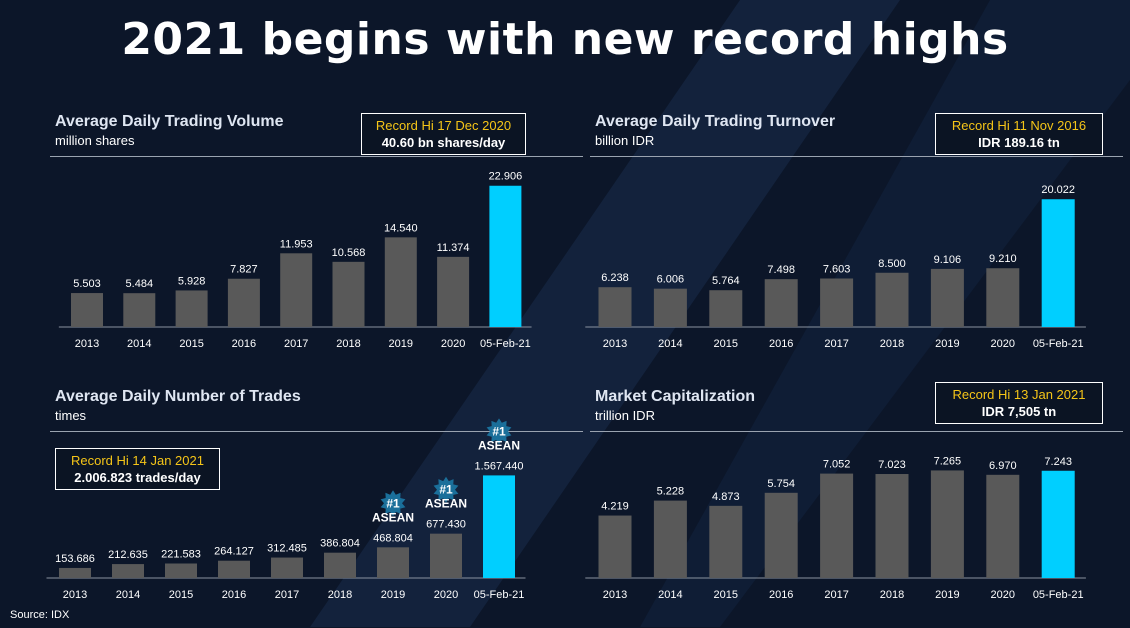 The image size is (1130, 628). Describe the element at coordinates (506, 177) in the screenshot. I see `bar-value-label: 22.906` at that location.